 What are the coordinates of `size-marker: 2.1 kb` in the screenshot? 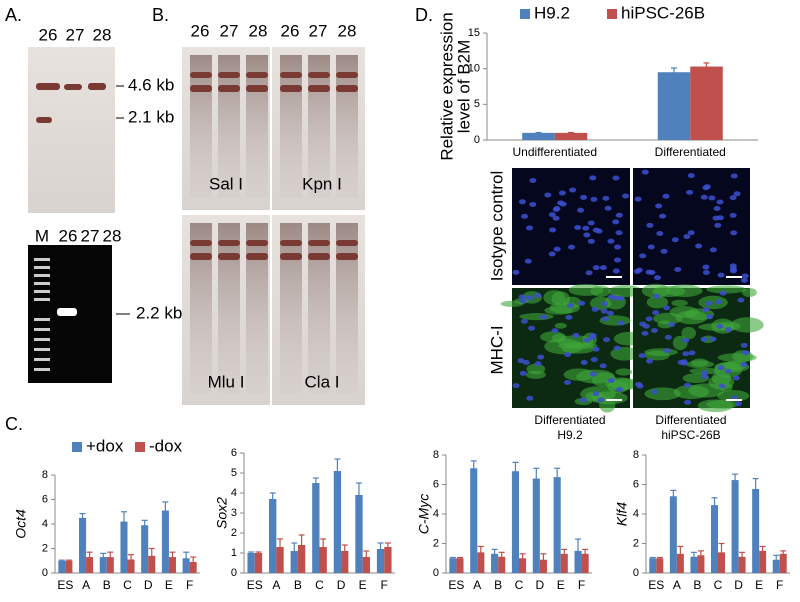 It's located at (151, 116).